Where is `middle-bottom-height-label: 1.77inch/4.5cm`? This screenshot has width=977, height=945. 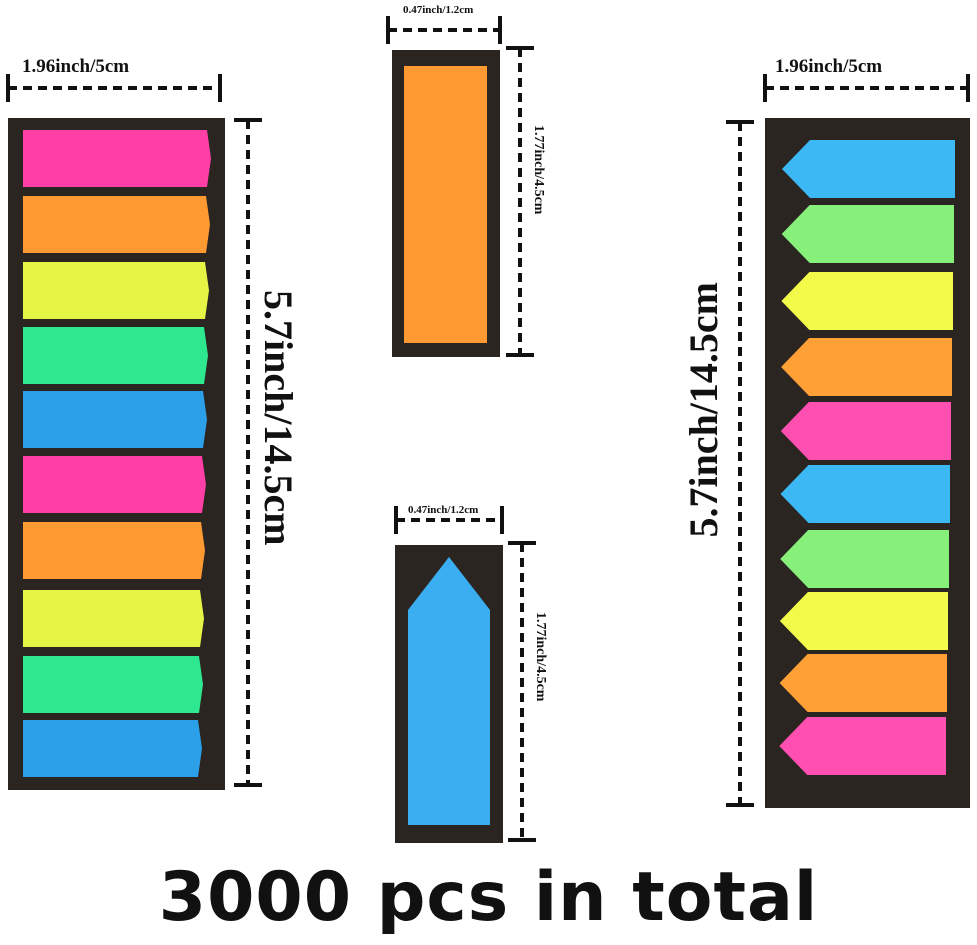
middle-bottom-height-label: 1.77inch/4.5cm is located at coordinates (540, 657).